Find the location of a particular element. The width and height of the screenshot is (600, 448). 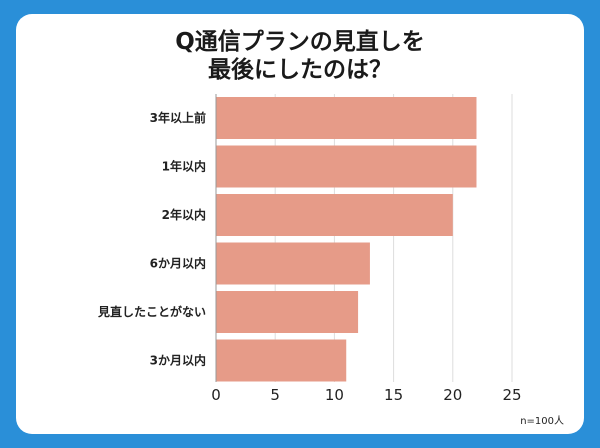

category-label-0: 3年以上前 is located at coordinates (178, 117).